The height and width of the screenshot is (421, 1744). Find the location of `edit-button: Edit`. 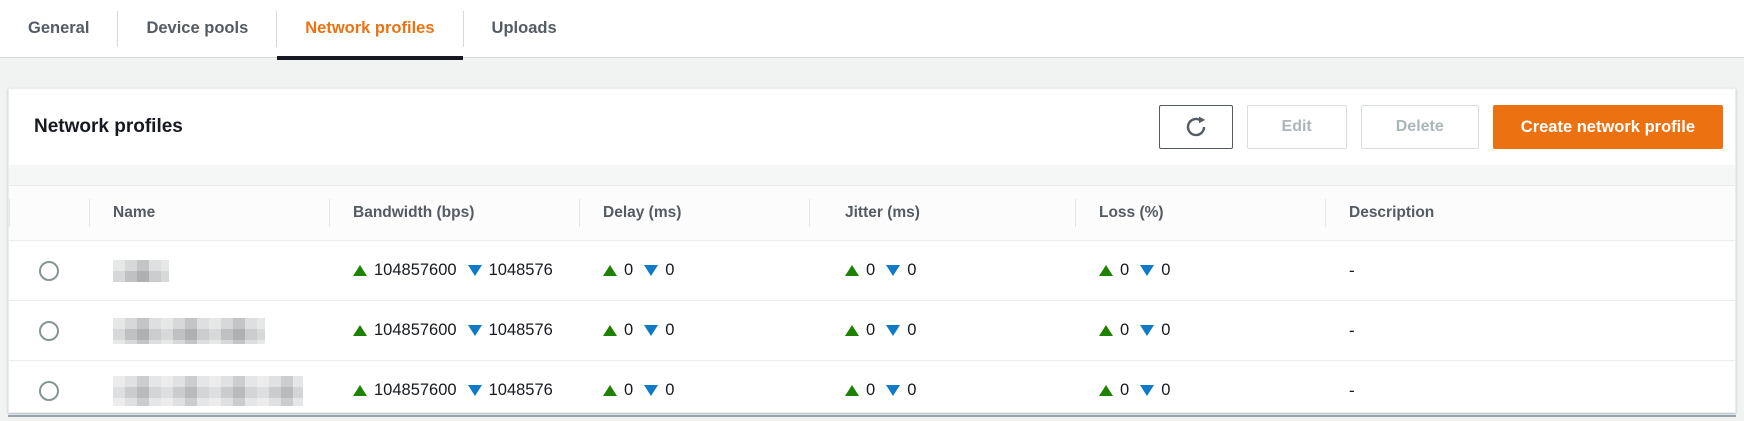

edit-button: Edit is located at coordinates (1296, 127).